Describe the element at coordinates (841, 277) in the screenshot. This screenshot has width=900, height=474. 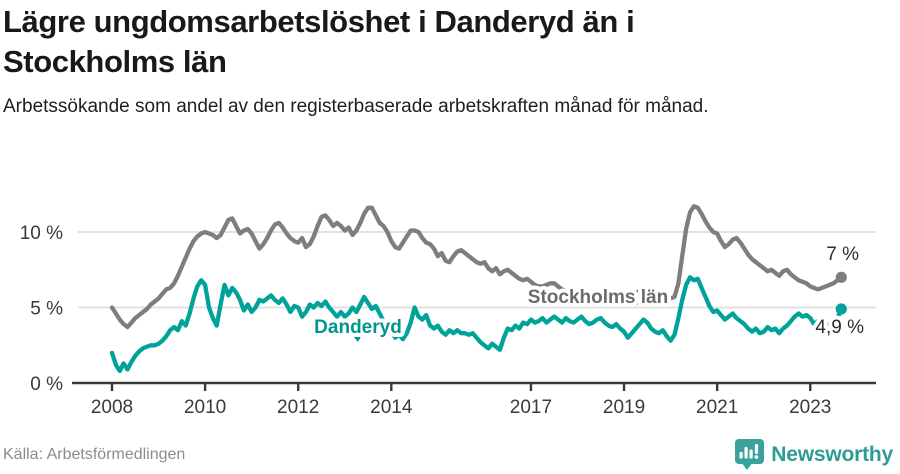
I see `end-dot-stockholms-lan` at that location.